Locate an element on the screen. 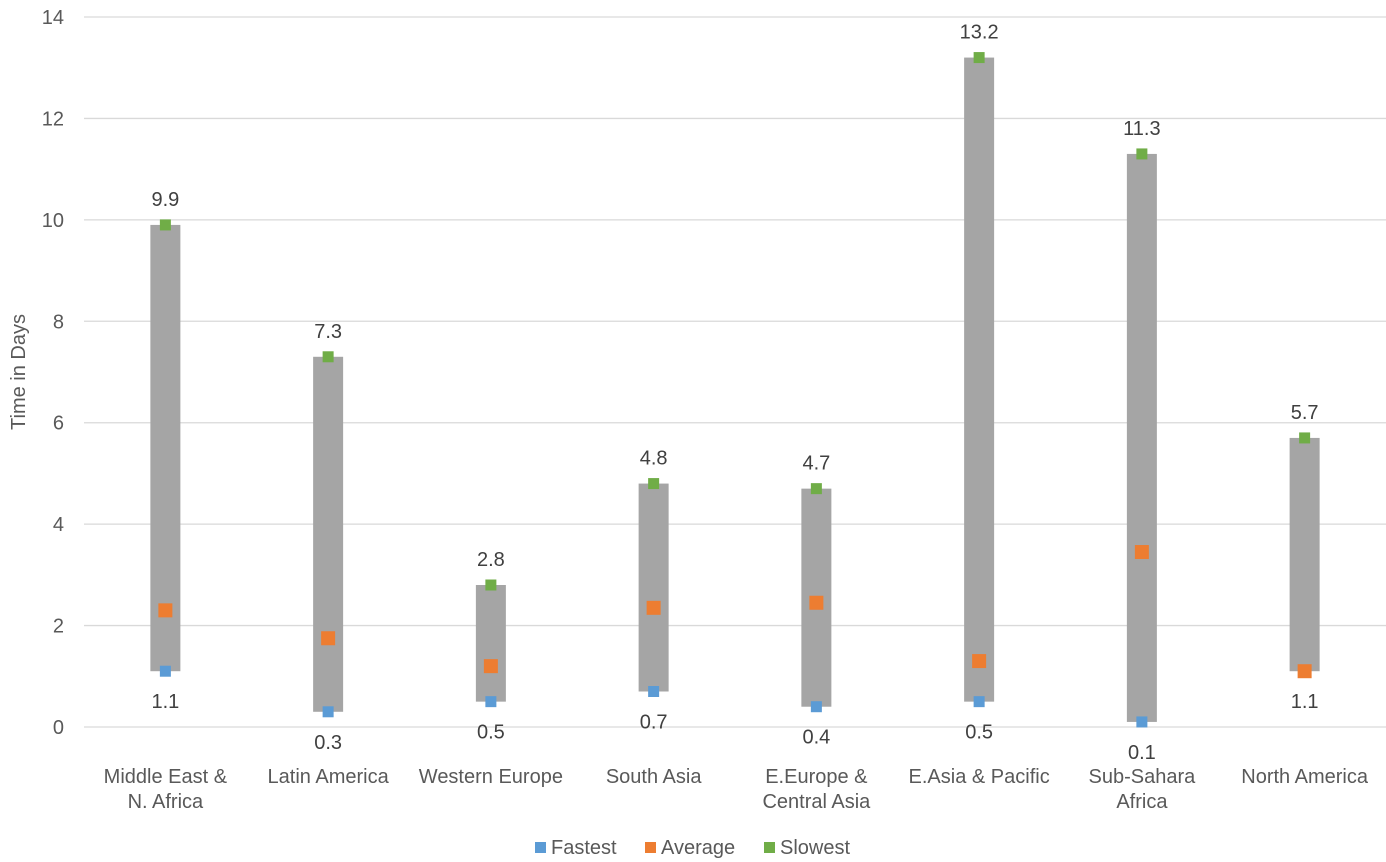 Image resolution: width=1386 pixels, height=862 pixels. legend: Fastest Average Slowest is located at coordinates (692, 848).